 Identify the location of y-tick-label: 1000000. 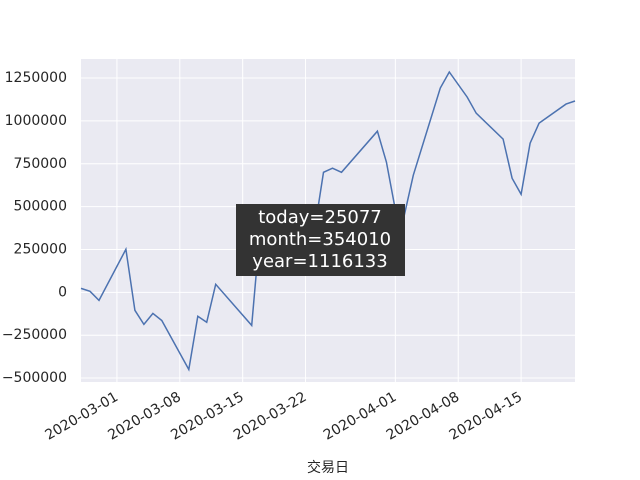
(36, 121).